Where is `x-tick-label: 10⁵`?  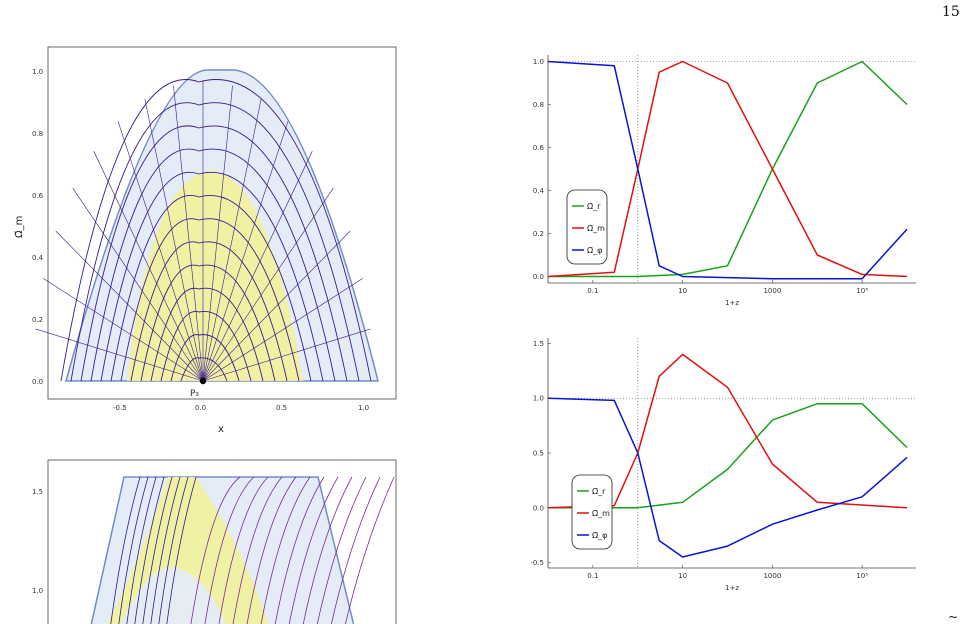
x-tick-label: 10⁵ is located at coordinates (862, 291).